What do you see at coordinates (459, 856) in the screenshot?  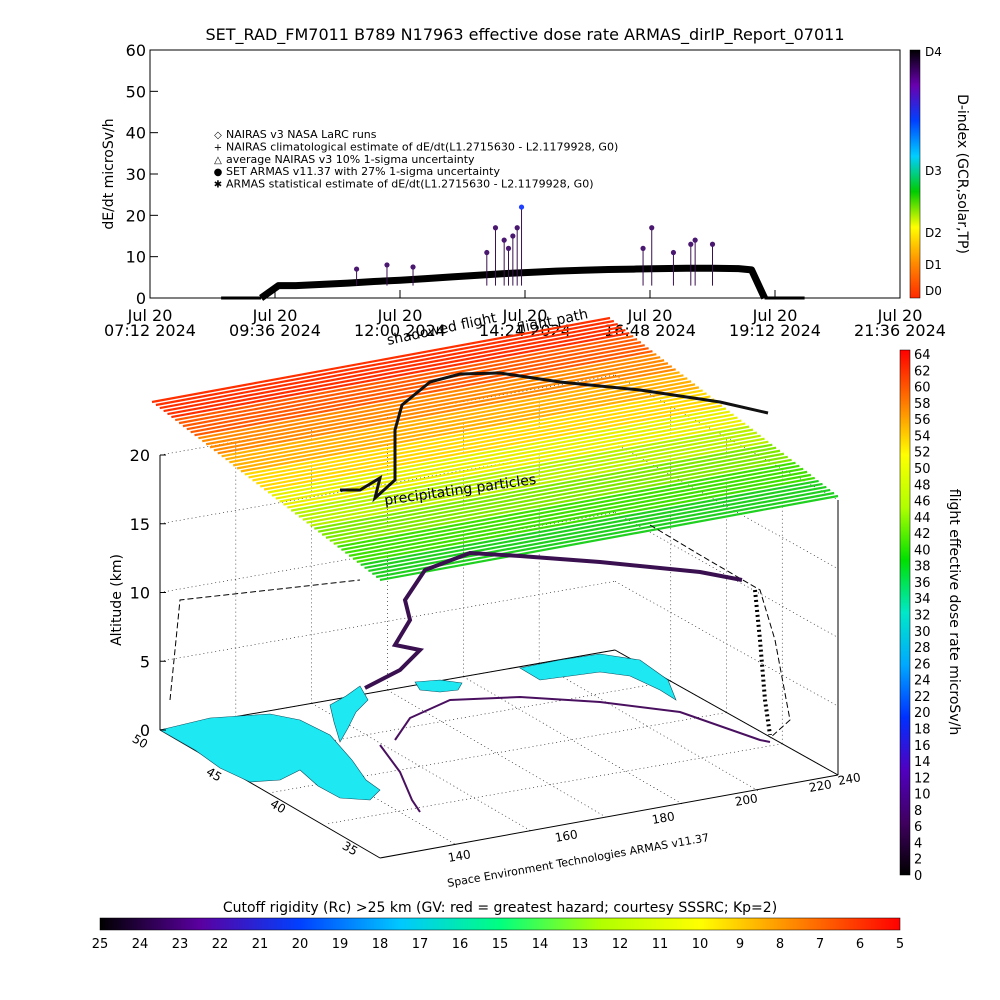 I see `longitude-tick-label: 140` at bounding box center [459, 856].